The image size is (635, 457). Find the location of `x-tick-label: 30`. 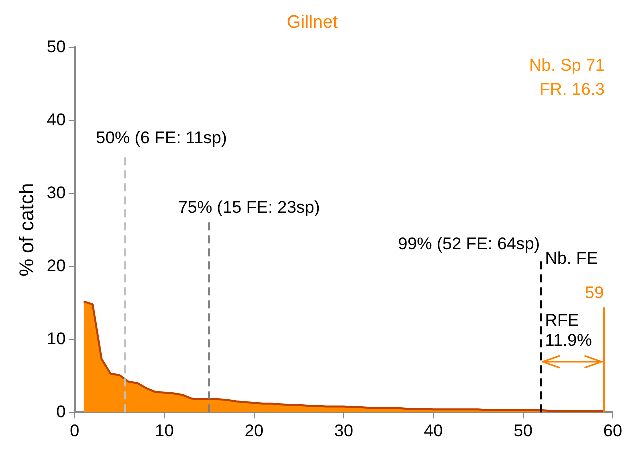

x-tick-label: 30 is located at coordinates (344, 430).